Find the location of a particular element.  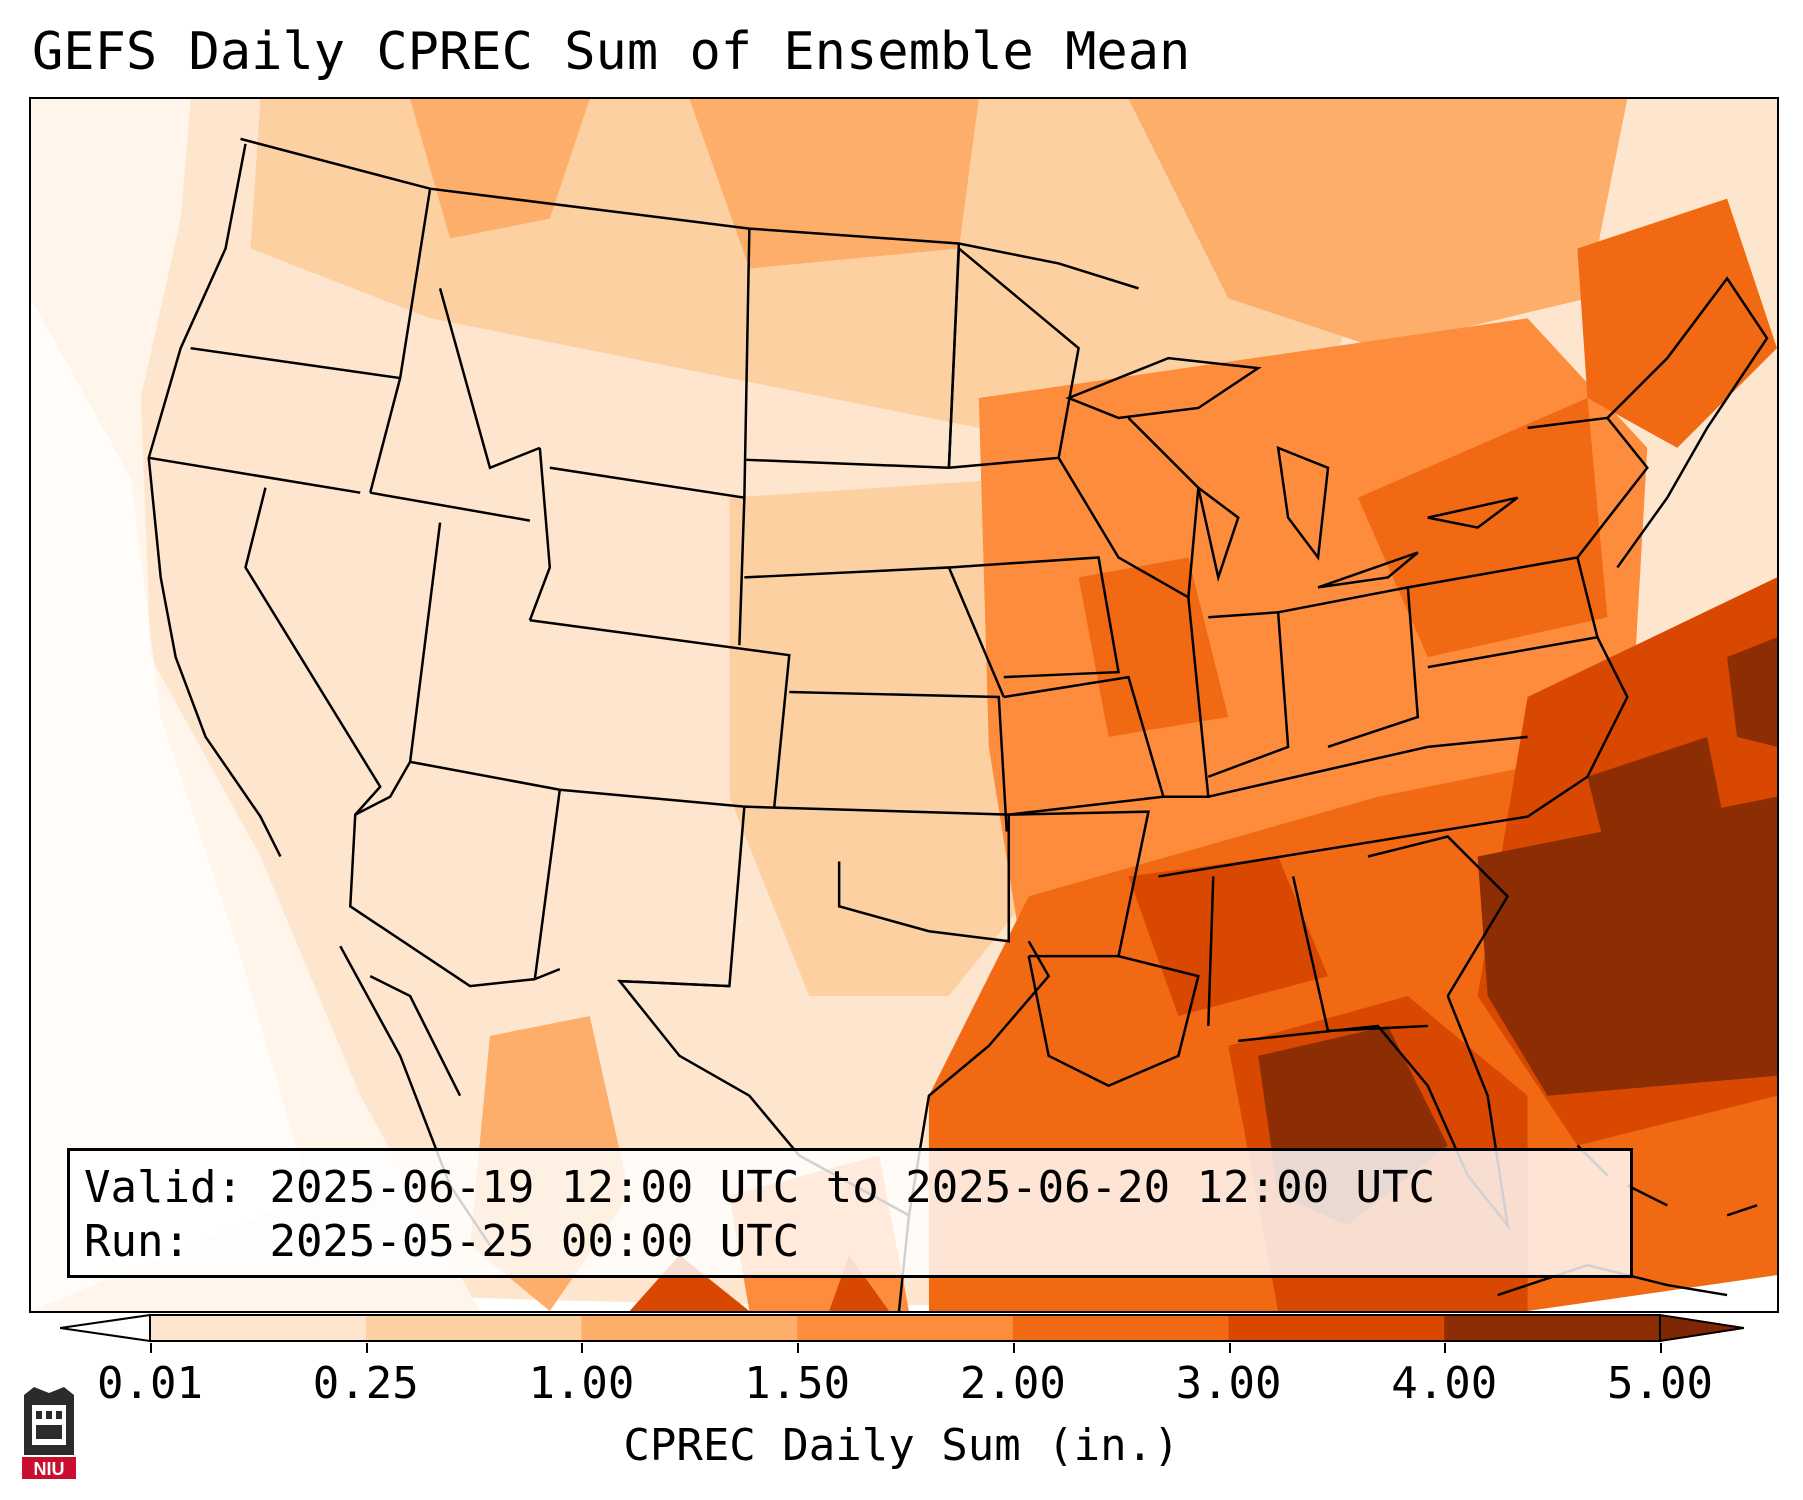

new-england-coast is located at coordinates (1687, 422).